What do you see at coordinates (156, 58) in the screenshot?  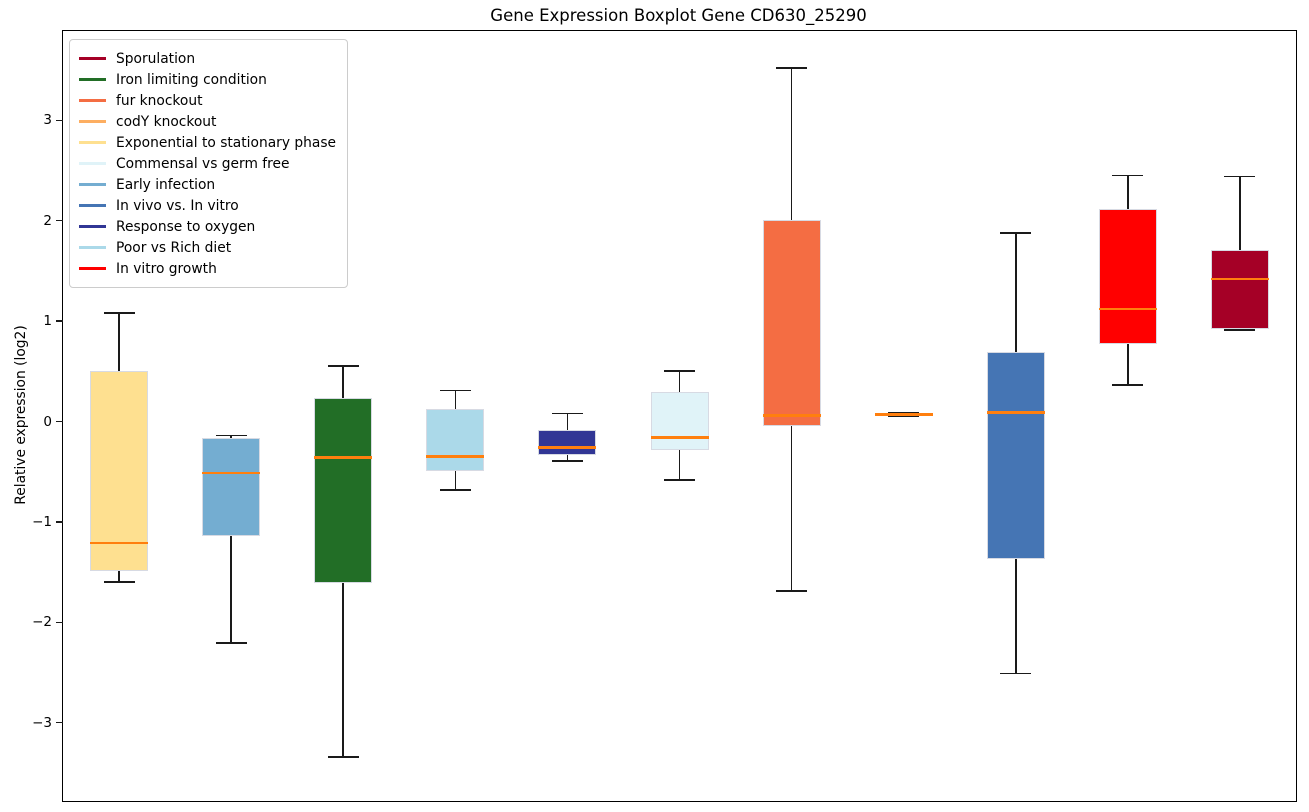 I see `legend-label: Sporulation` at bounding box center [156, 58].